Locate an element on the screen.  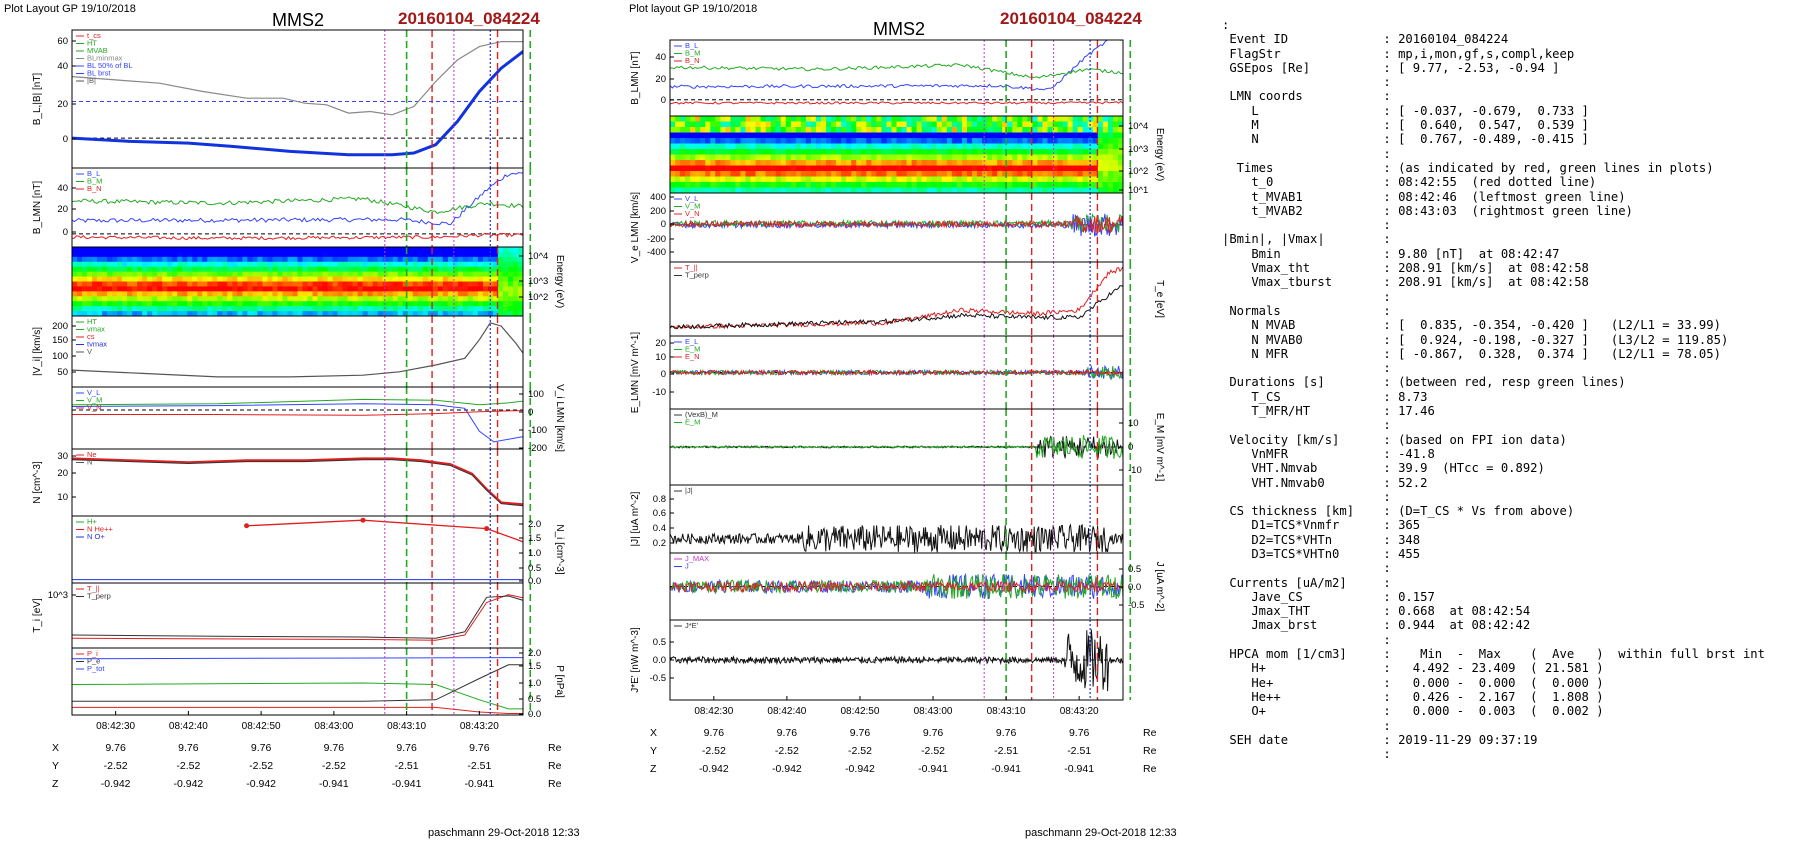
left-header: Plot Layout GP 19/10/2018 is located at coordinates (70, 9).